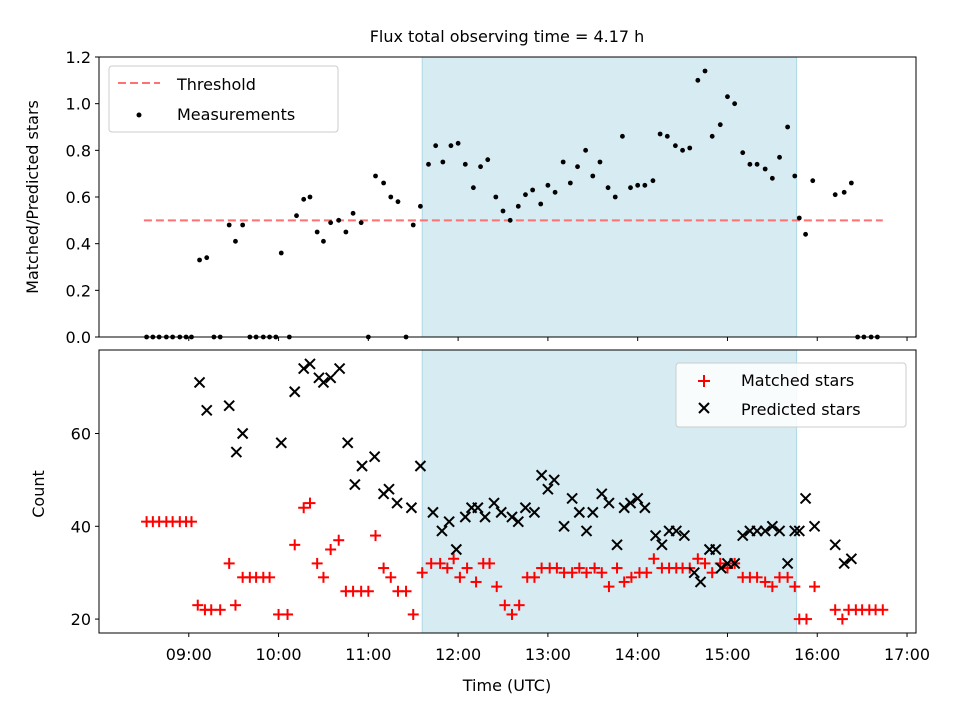  What do you see at coordinates (216, 84) in the screenshot?
I see `legend-threshold-label: Threshold` at bounding box center [216, 84].